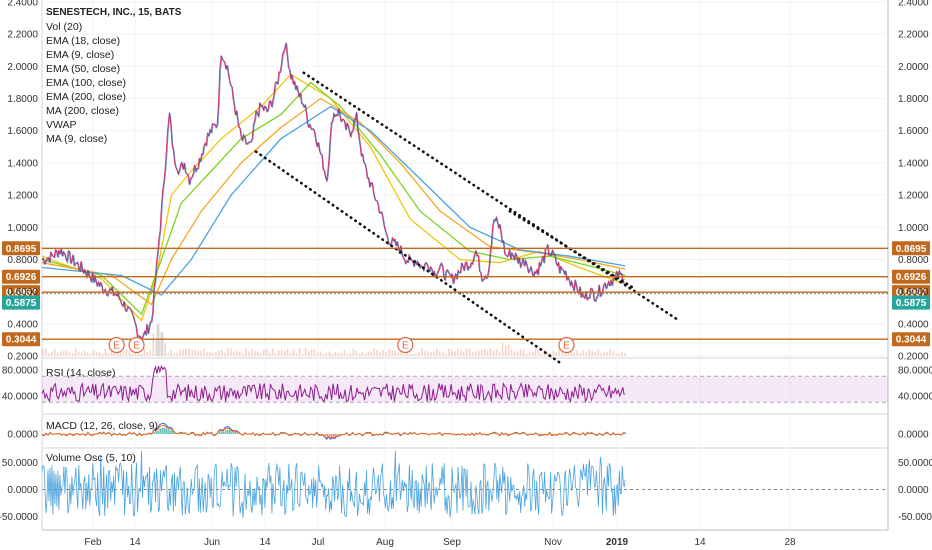 The image size is (932, 550). Describe the element at coordinates (21, 293) in the screenshot. I see `price-level-label-left: 0.5967` at that location.